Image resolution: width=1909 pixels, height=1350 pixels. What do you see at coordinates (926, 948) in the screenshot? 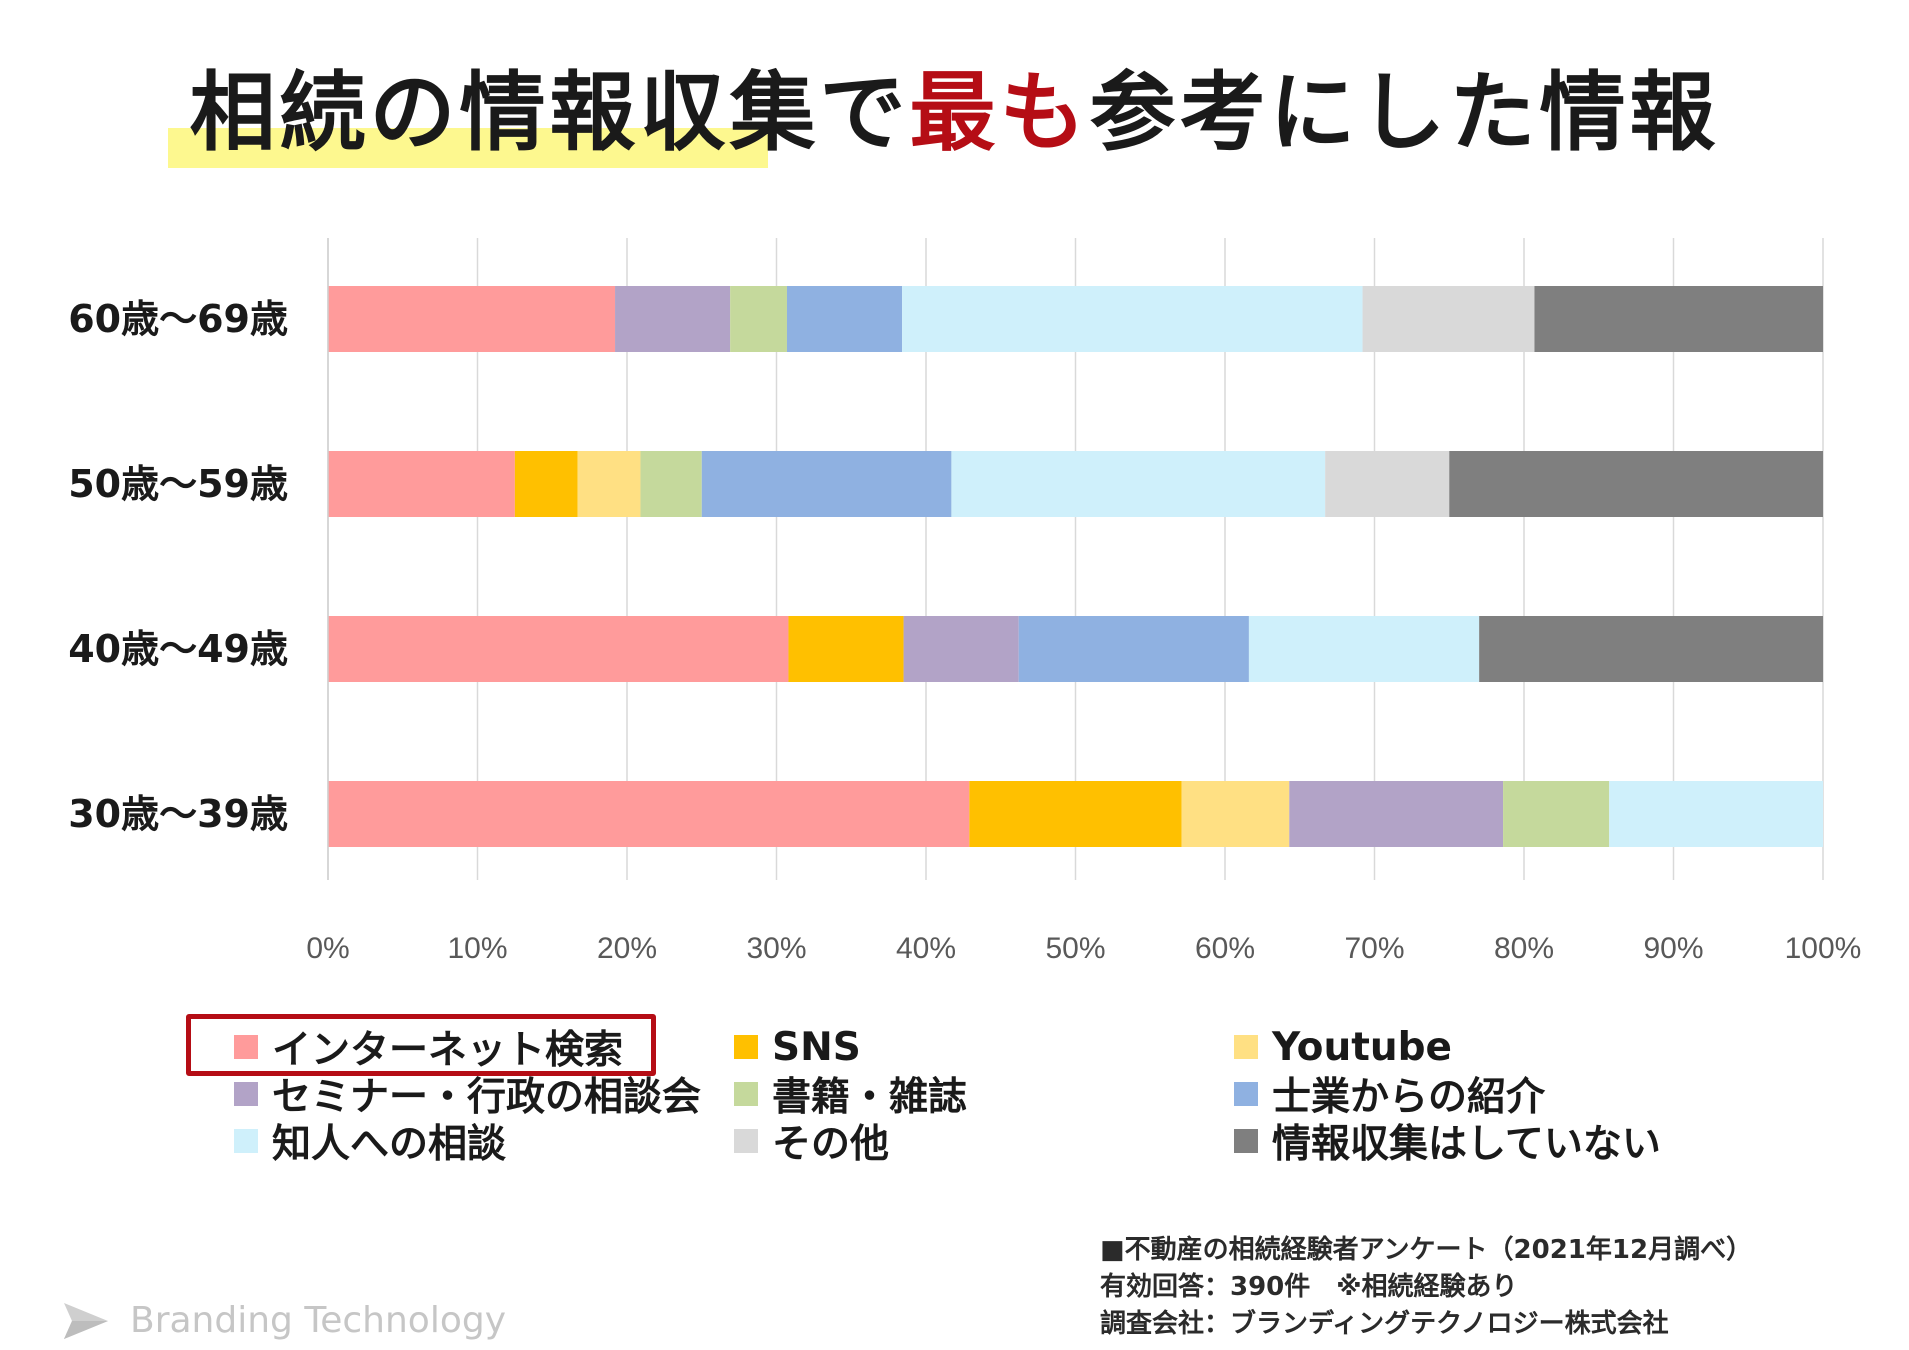
I see `x-tick-label: 40%` at bounding box center [926, 948].